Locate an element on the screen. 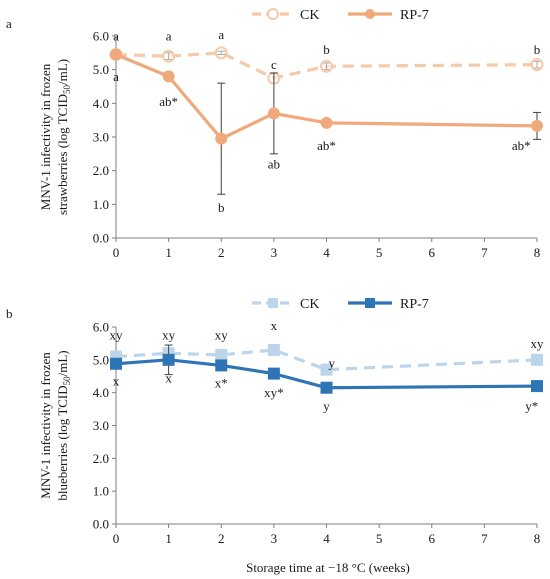 The width and height of the screenshot is (550, 579). y-axis-title-line2: strawberries (log TCID is located at coordinates (62, 154).